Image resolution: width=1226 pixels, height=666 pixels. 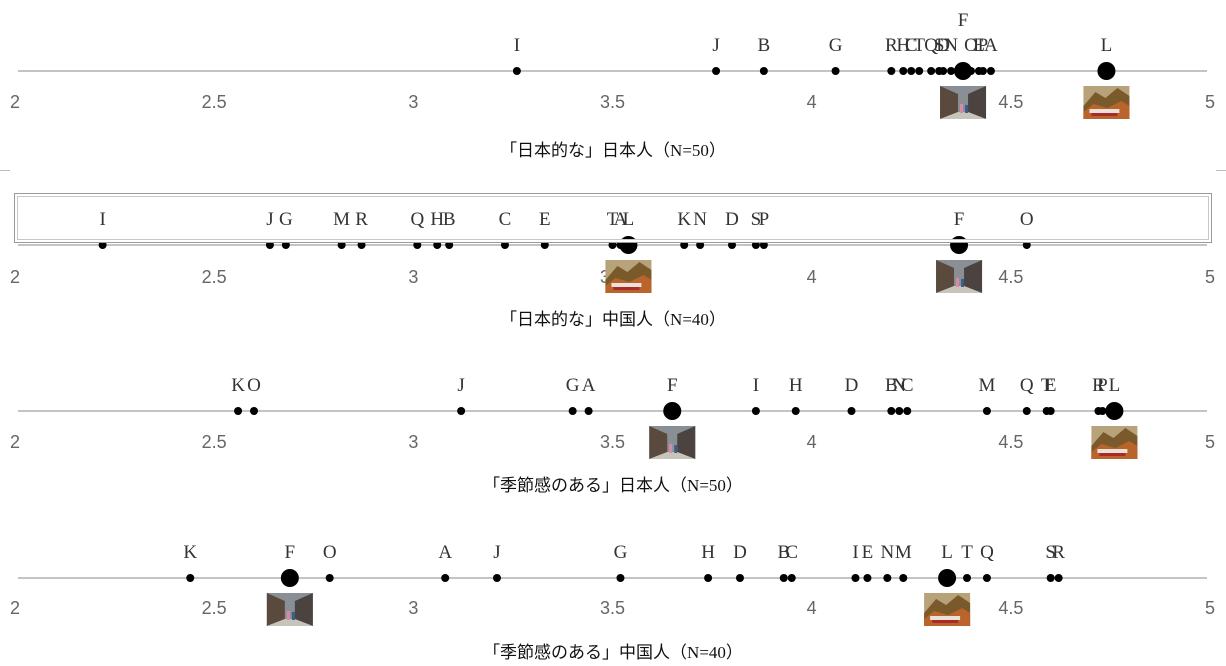 I want to click on data-point-C, so click(x=907, y=411).